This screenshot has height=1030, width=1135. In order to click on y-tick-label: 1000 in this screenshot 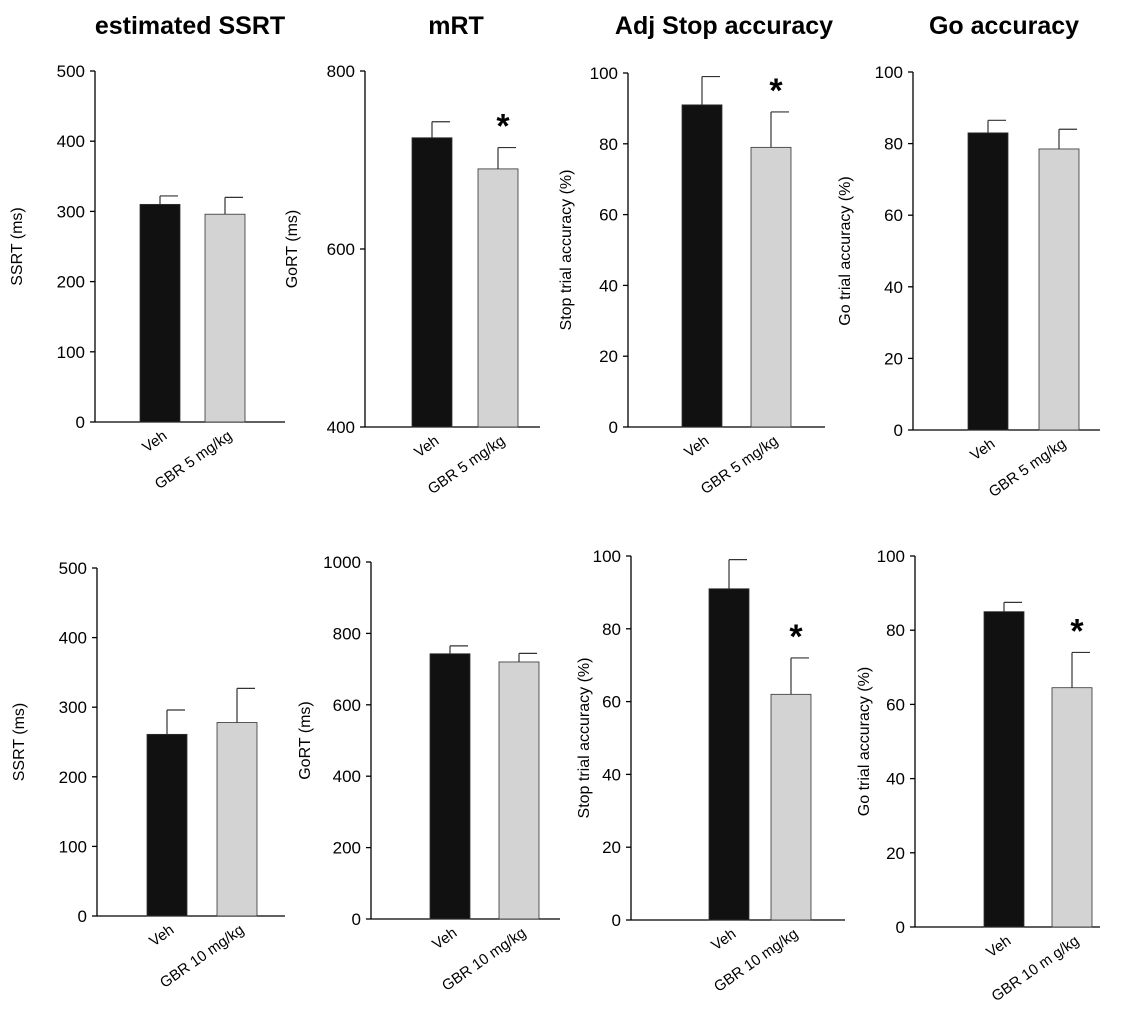, I will do `click(342, 562)`.